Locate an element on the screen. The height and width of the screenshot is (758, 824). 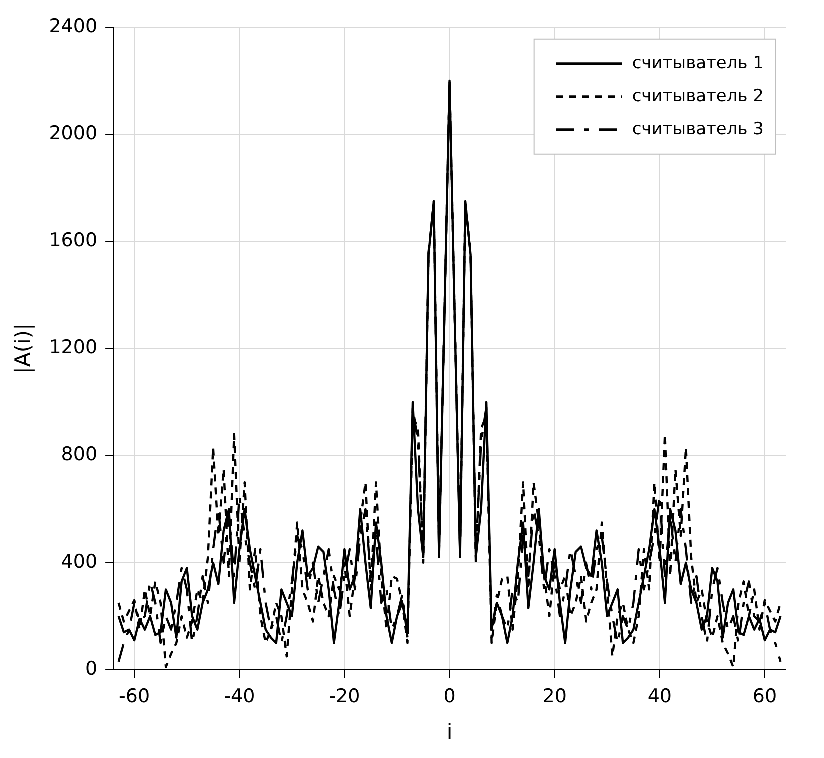
legend-label: считыватель 1 is located at coordinates (698, 63).